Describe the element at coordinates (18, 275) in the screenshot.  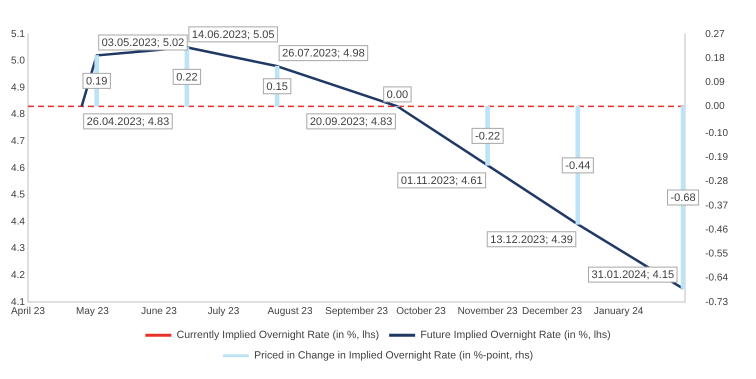
I see `y-tick-label: 4.2` at that location.